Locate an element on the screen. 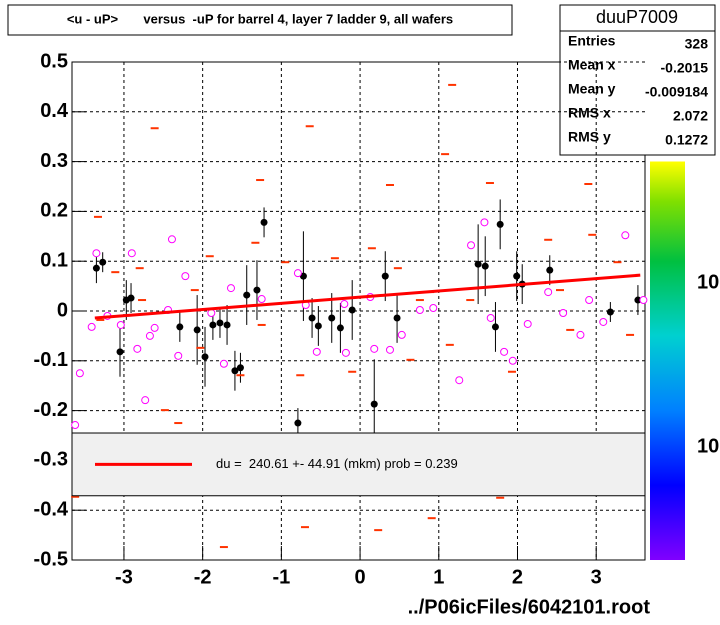 The image size is (720, 625). x-tick-label: 2 is located at coordinates (517, 577).